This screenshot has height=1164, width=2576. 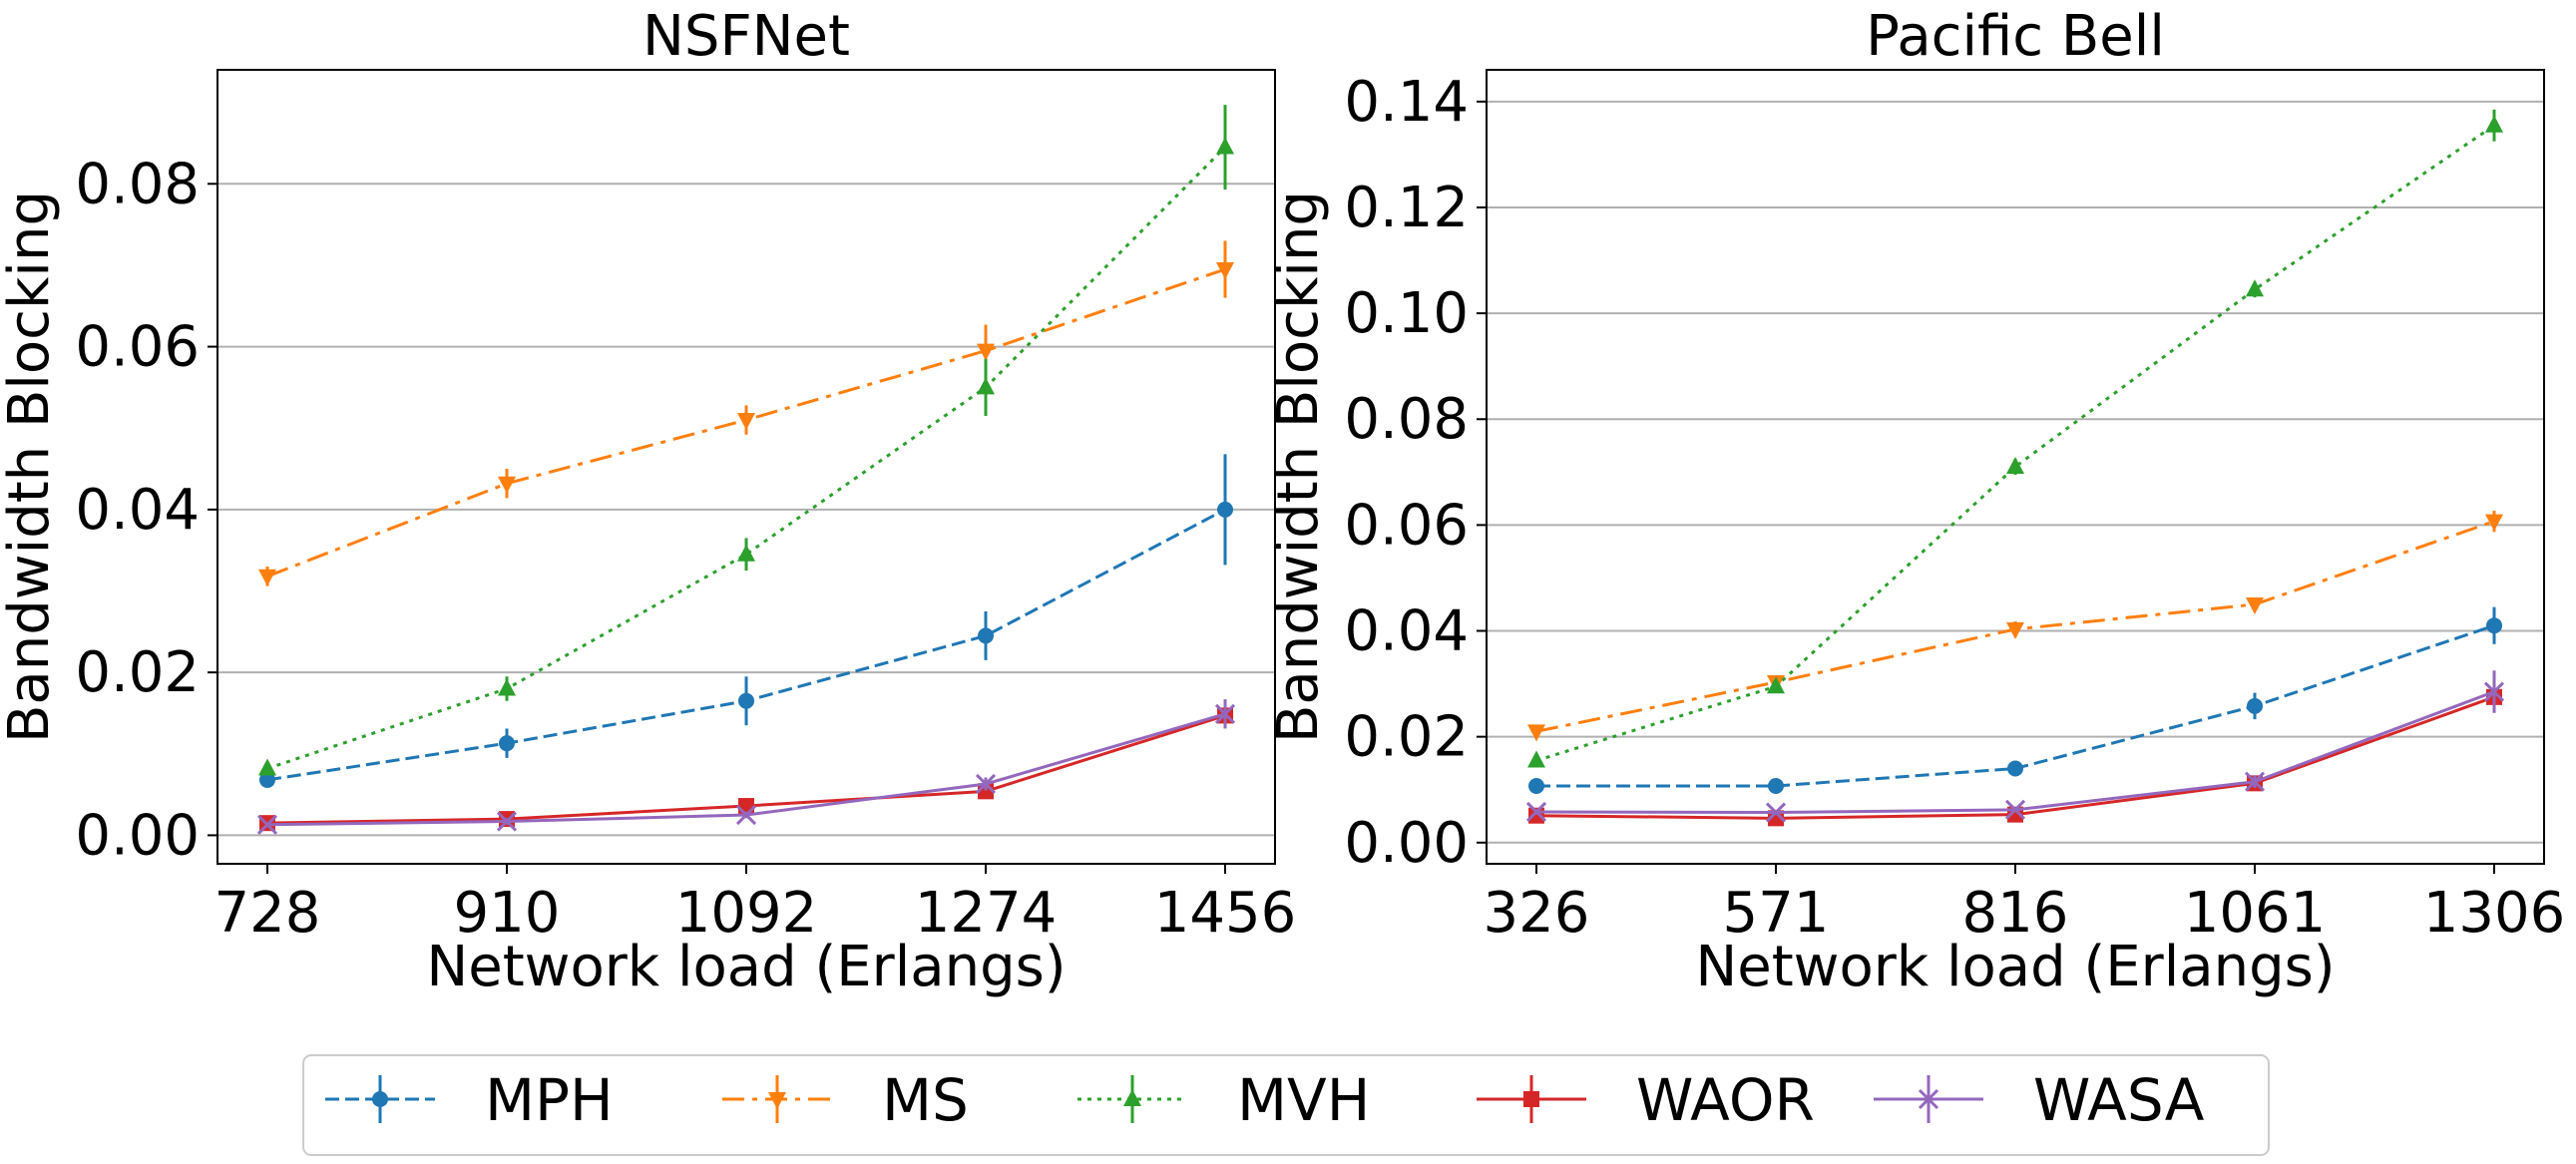 What do you see at coordinates (2494, 913) in the screenshot?
I see `x-tick-label: 1306` at bounding box center [2494, 913].